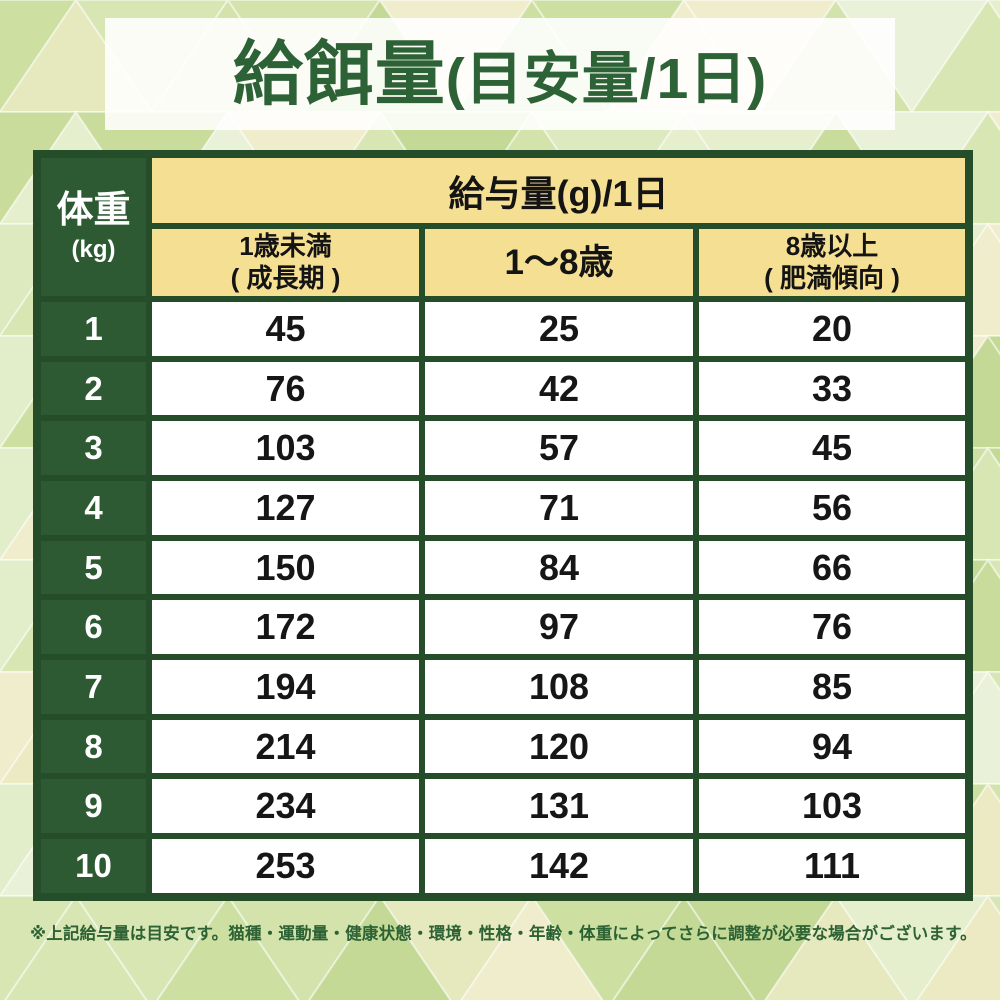 This screenshot has height=1000, width=1000. What do you see at coordinates (285, 746) in the screenshot?
I see `value-cell: 214` at bounding box center [285, 746].